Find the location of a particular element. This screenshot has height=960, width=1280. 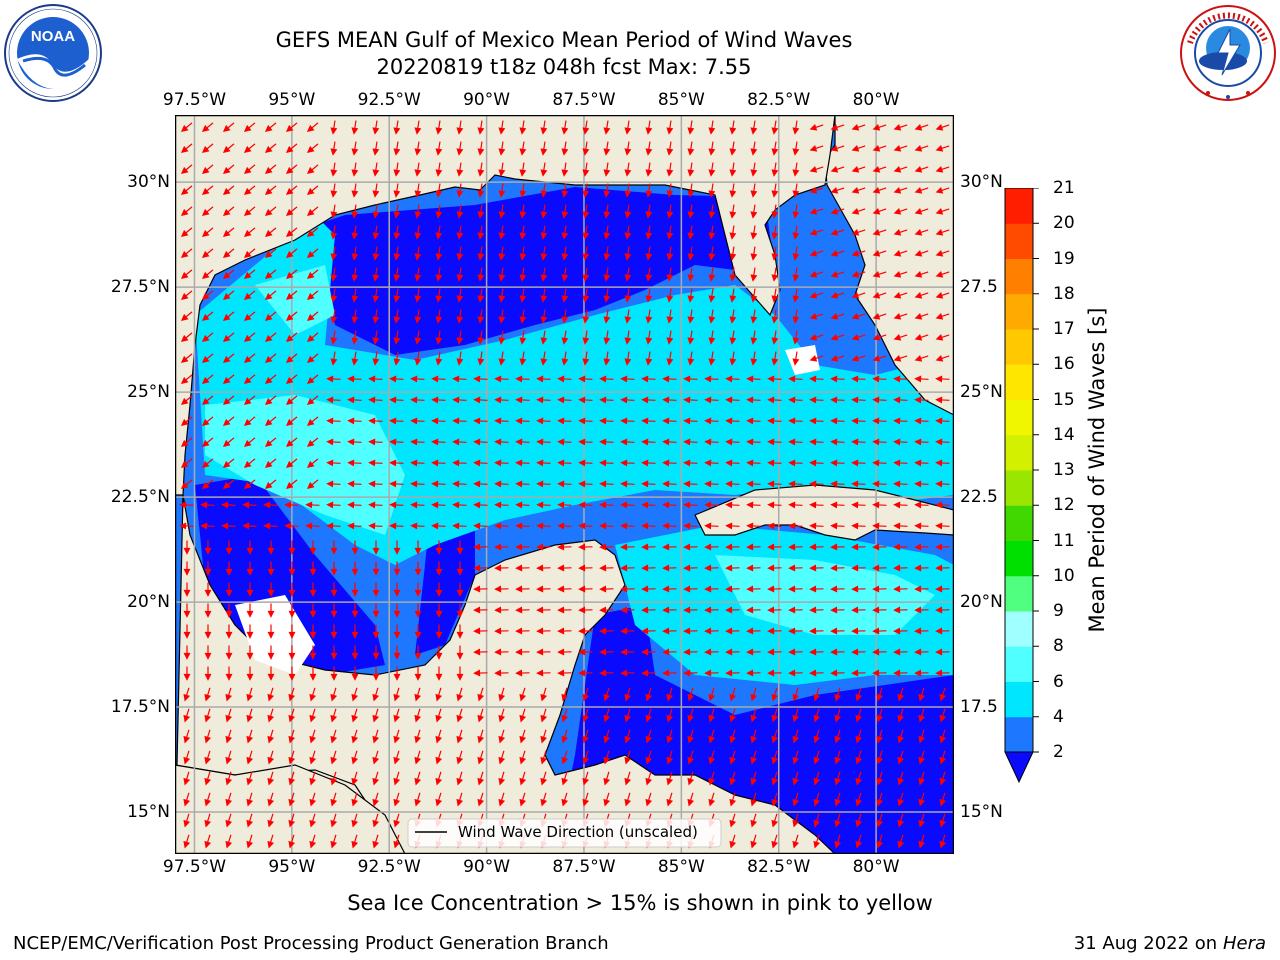

colorbar-tick-label: 14 is located at coordinates (1064, 434).